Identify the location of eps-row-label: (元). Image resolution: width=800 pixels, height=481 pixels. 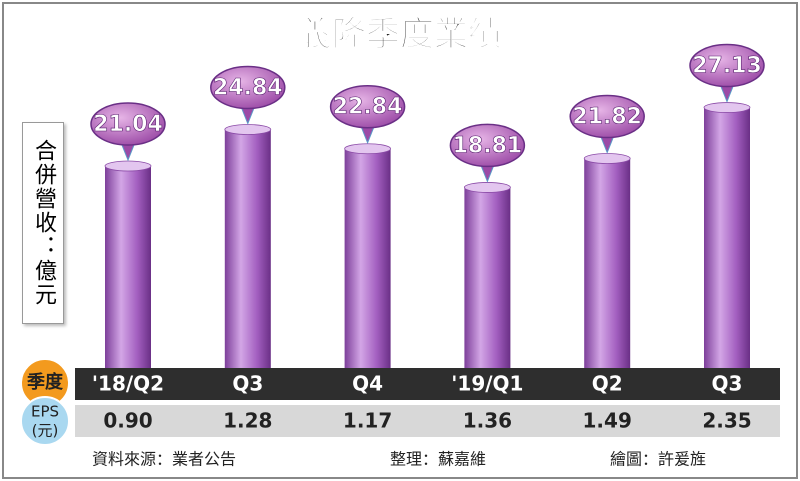
(45, 431).